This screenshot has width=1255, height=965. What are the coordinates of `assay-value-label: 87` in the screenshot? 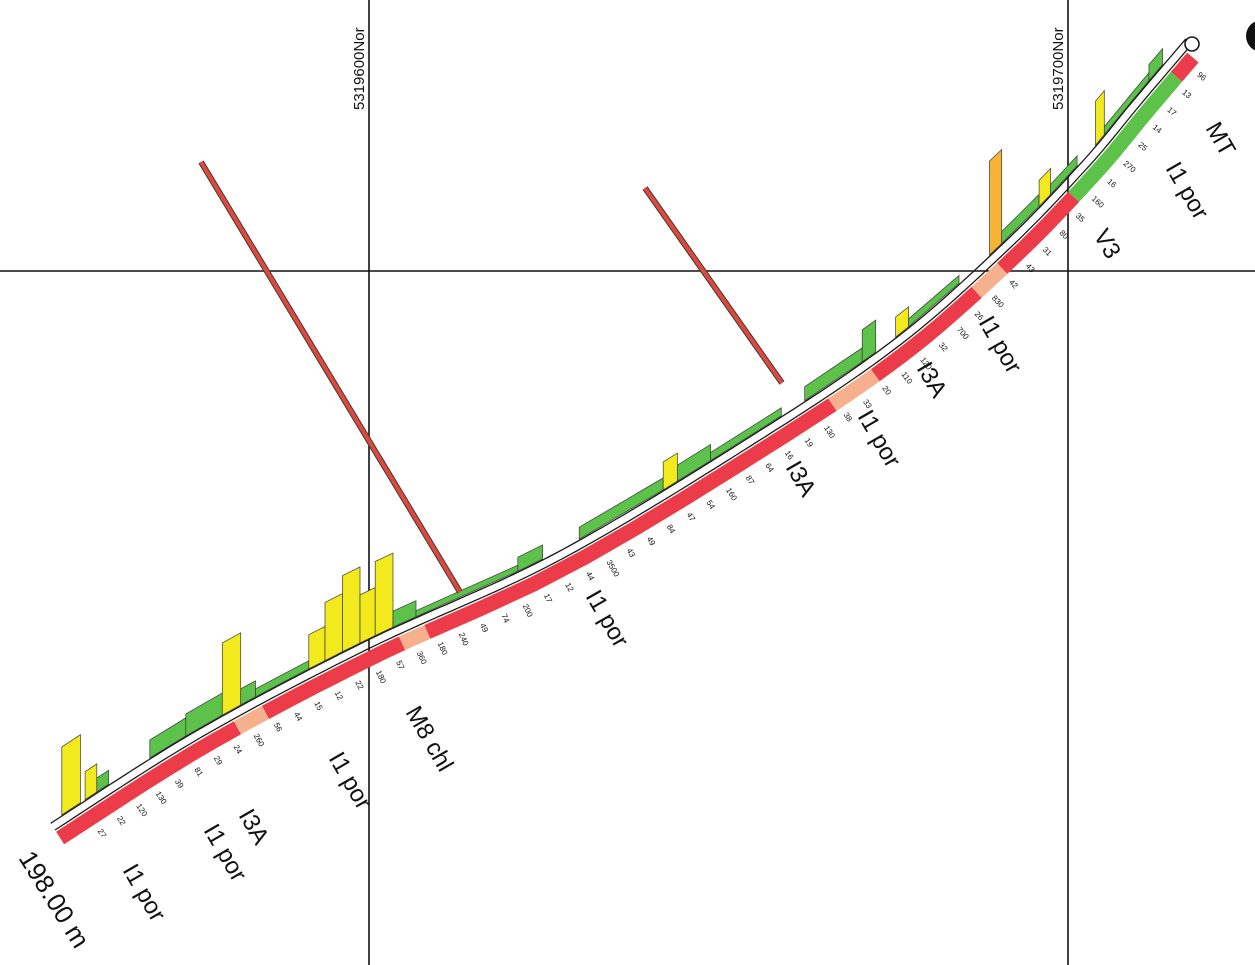 It's located at (750, 480).